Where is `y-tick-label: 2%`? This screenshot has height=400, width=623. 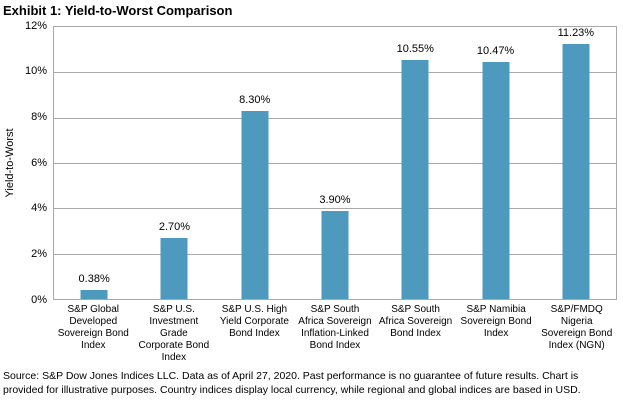
y-tick-label: 2% is located at coordinates (39, 253).